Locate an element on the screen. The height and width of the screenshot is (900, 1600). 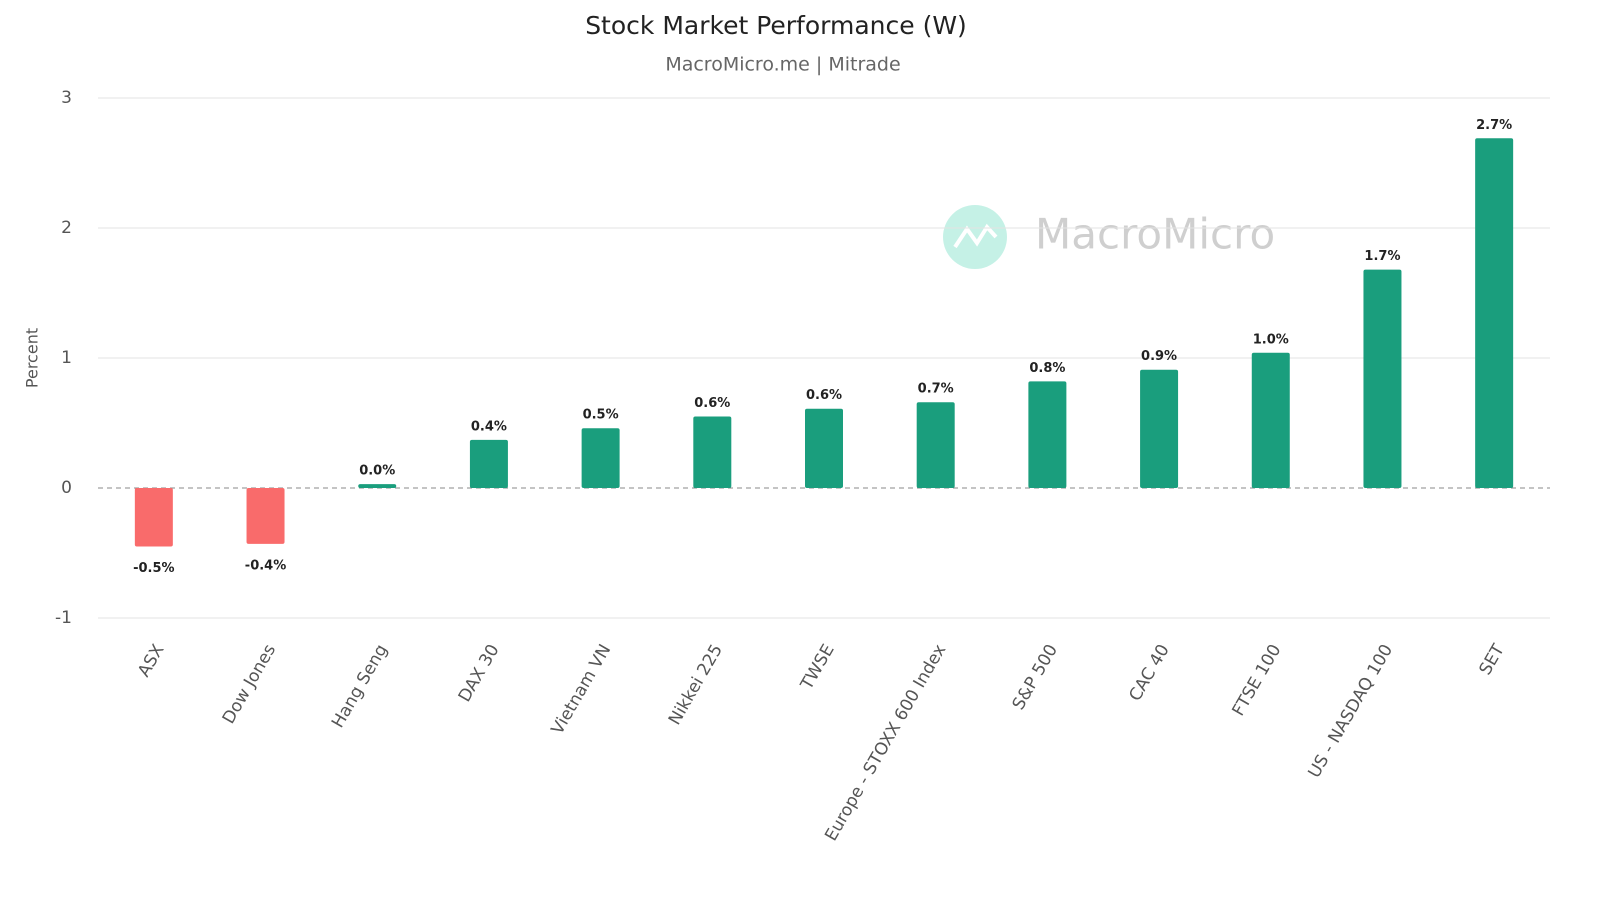
chart-title: Stock Market Performance (W) is located at coordinates (776, 25).